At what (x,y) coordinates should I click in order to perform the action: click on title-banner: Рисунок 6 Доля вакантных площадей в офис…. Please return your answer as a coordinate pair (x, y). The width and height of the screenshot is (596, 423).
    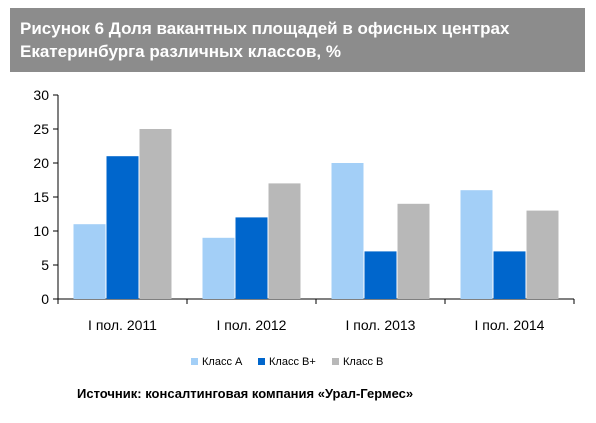
    Looking at the image, I should click on (297, 40).